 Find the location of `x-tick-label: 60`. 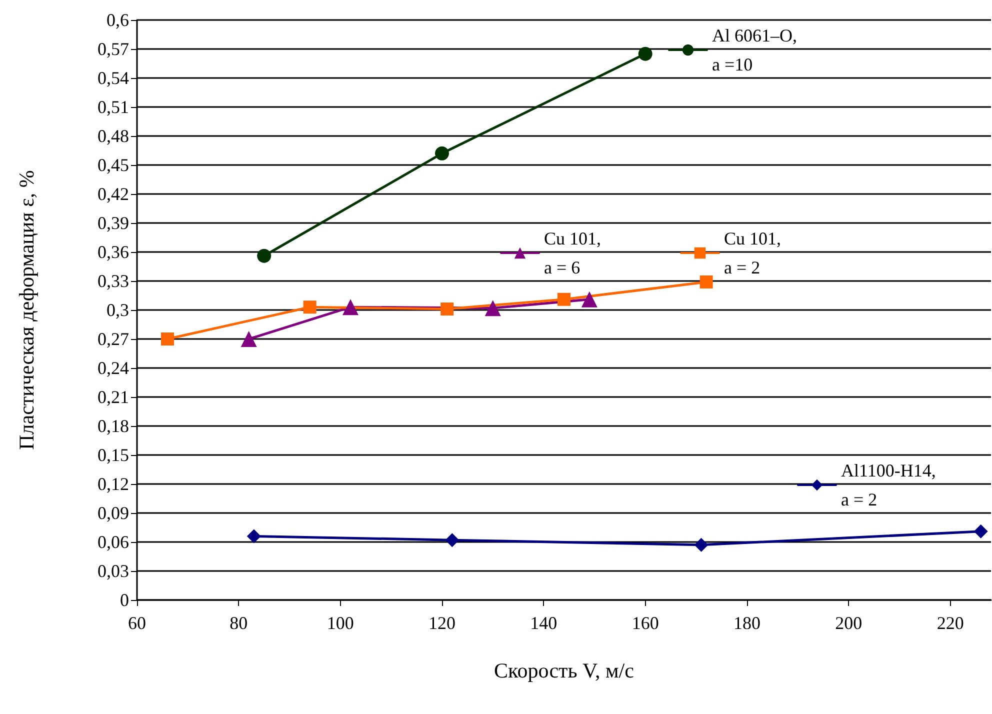

x-tick-label: 60 is located at coordinates (137, 623).